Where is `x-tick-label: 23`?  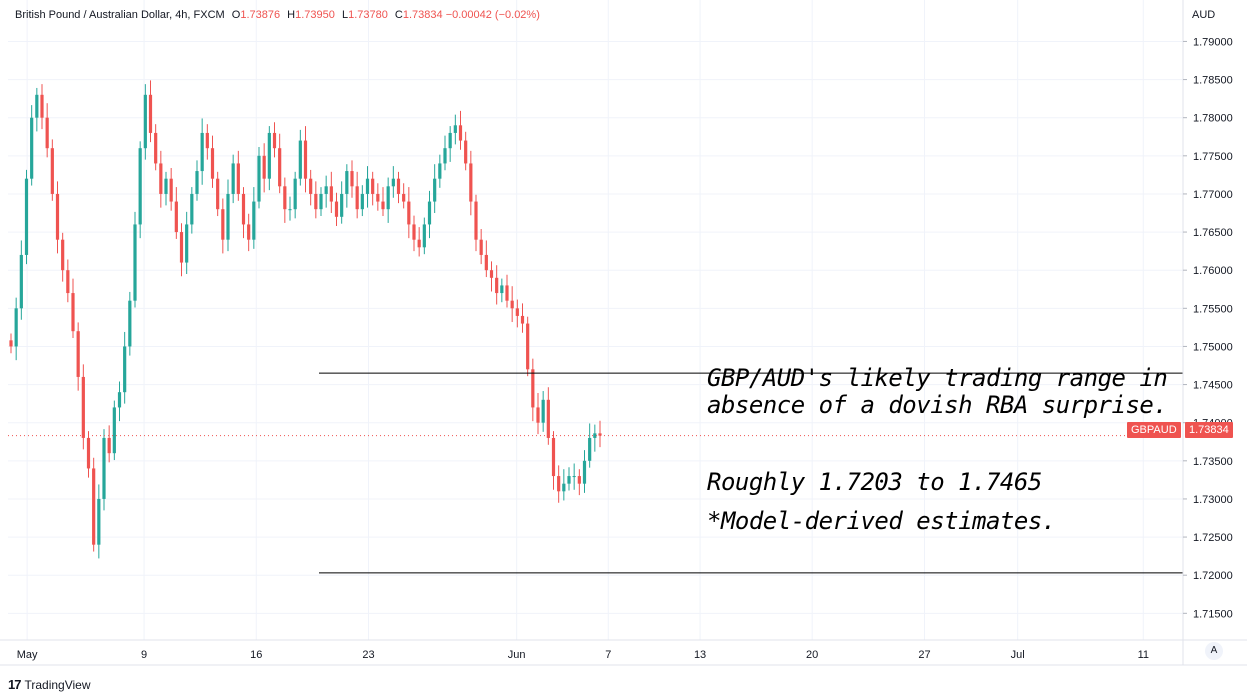 x-tick-label: 23 is located at coordinates (368, 655).